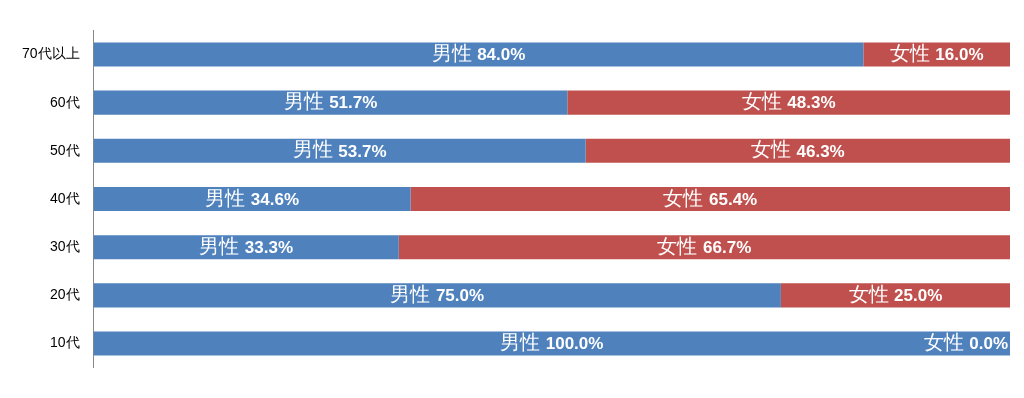 This screenshot has height=398, width=1024. Describe the element at coordinates (820, 151) in the screenshot. I see `data-label: 46.3%` at that location.